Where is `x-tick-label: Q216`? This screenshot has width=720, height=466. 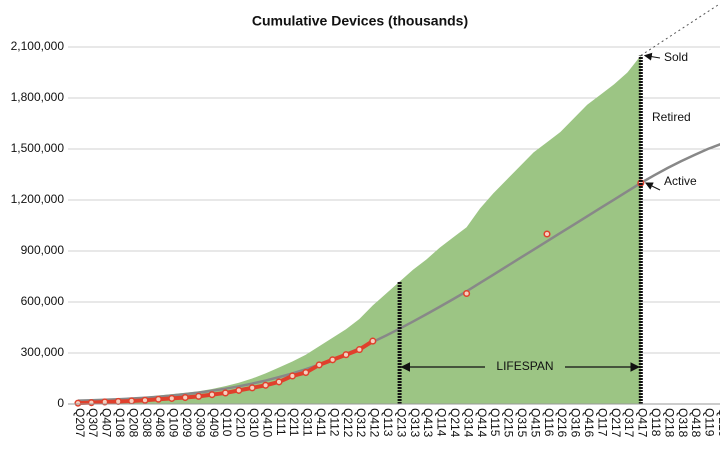 x-tick-label: Q216 is located at coordinates (562, 423).